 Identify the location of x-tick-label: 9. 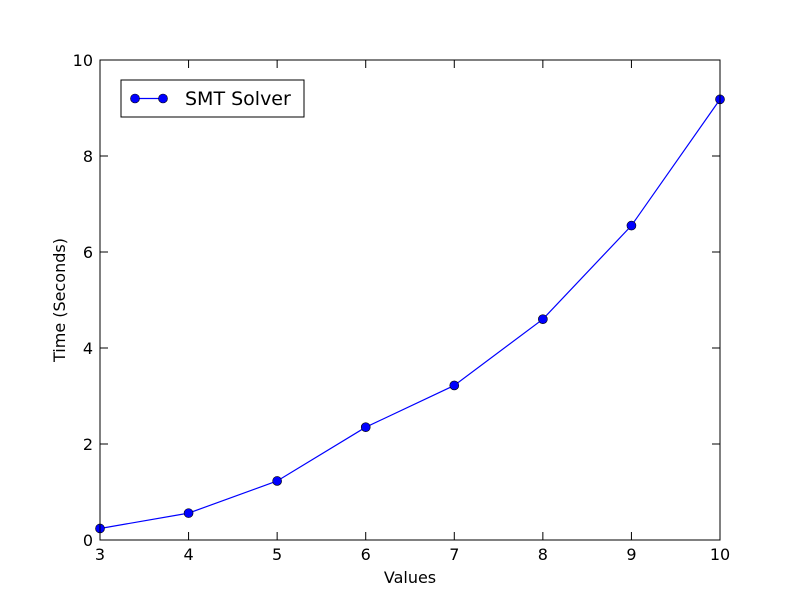
(631, 554).